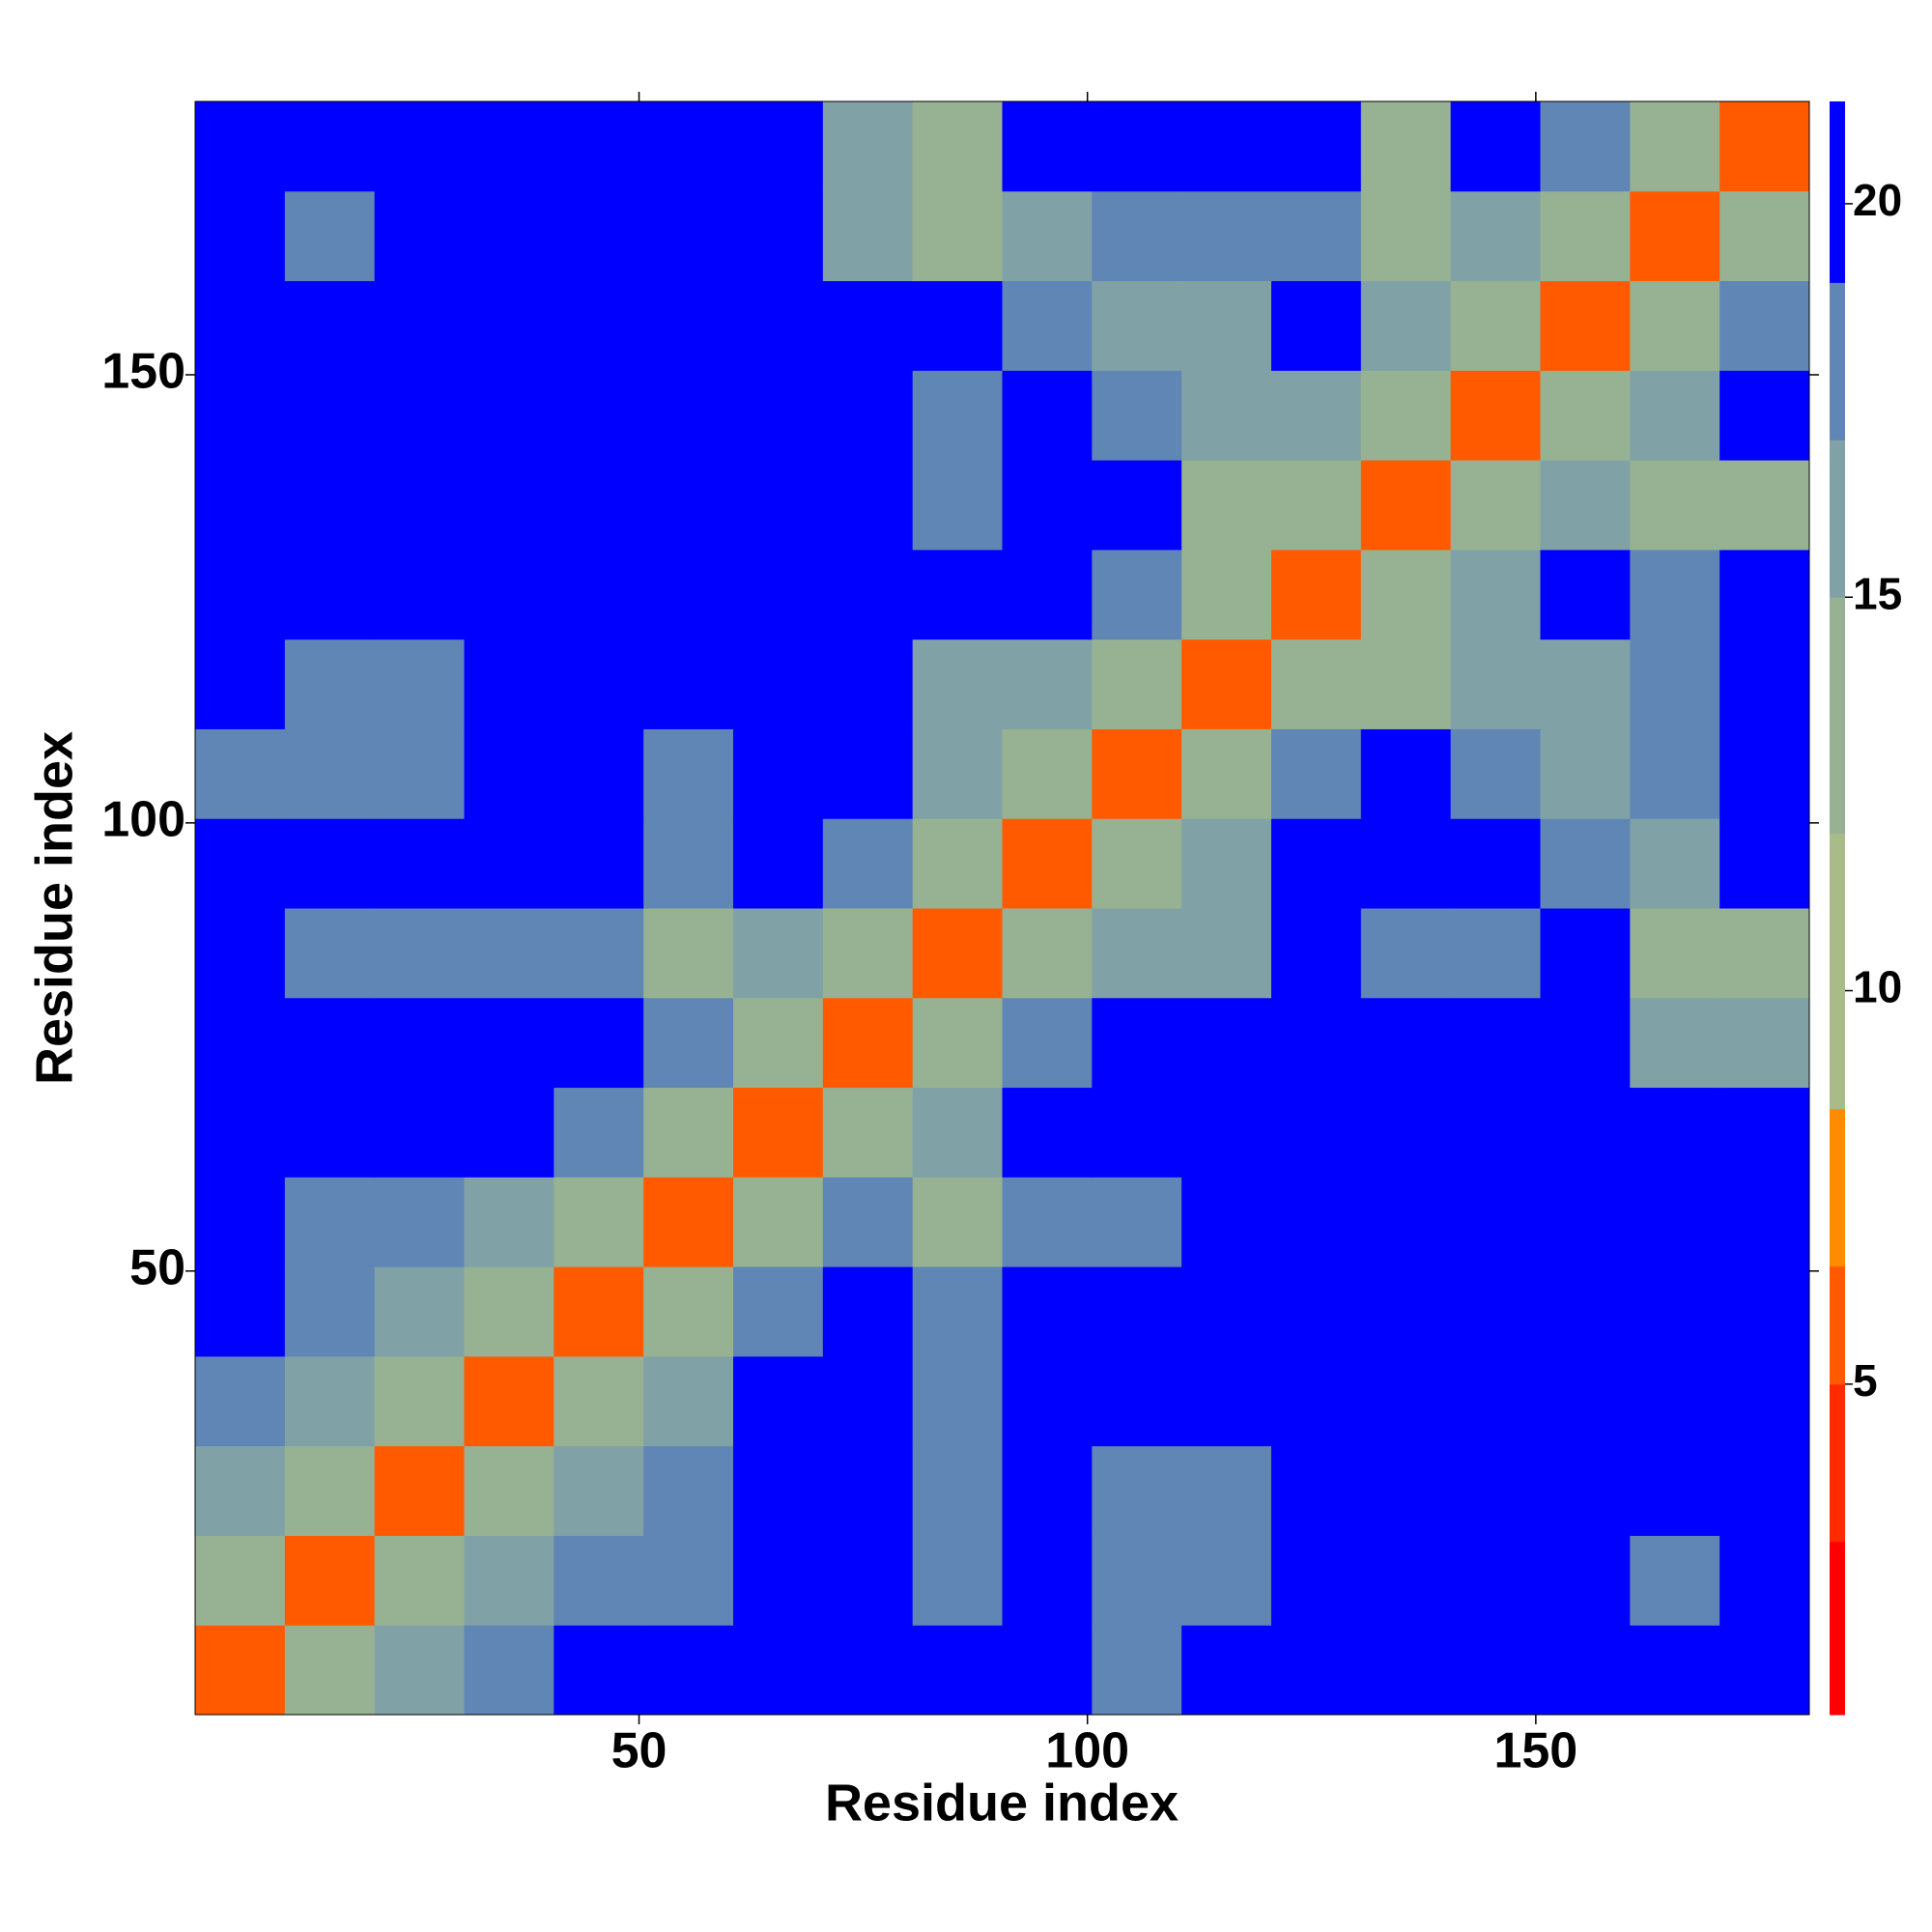 The height and width of the screenshot is (1932, 1932). Describe the element at coordinates (143, 372) in the screenshot. I see `y-tick-label: 150` at that location.